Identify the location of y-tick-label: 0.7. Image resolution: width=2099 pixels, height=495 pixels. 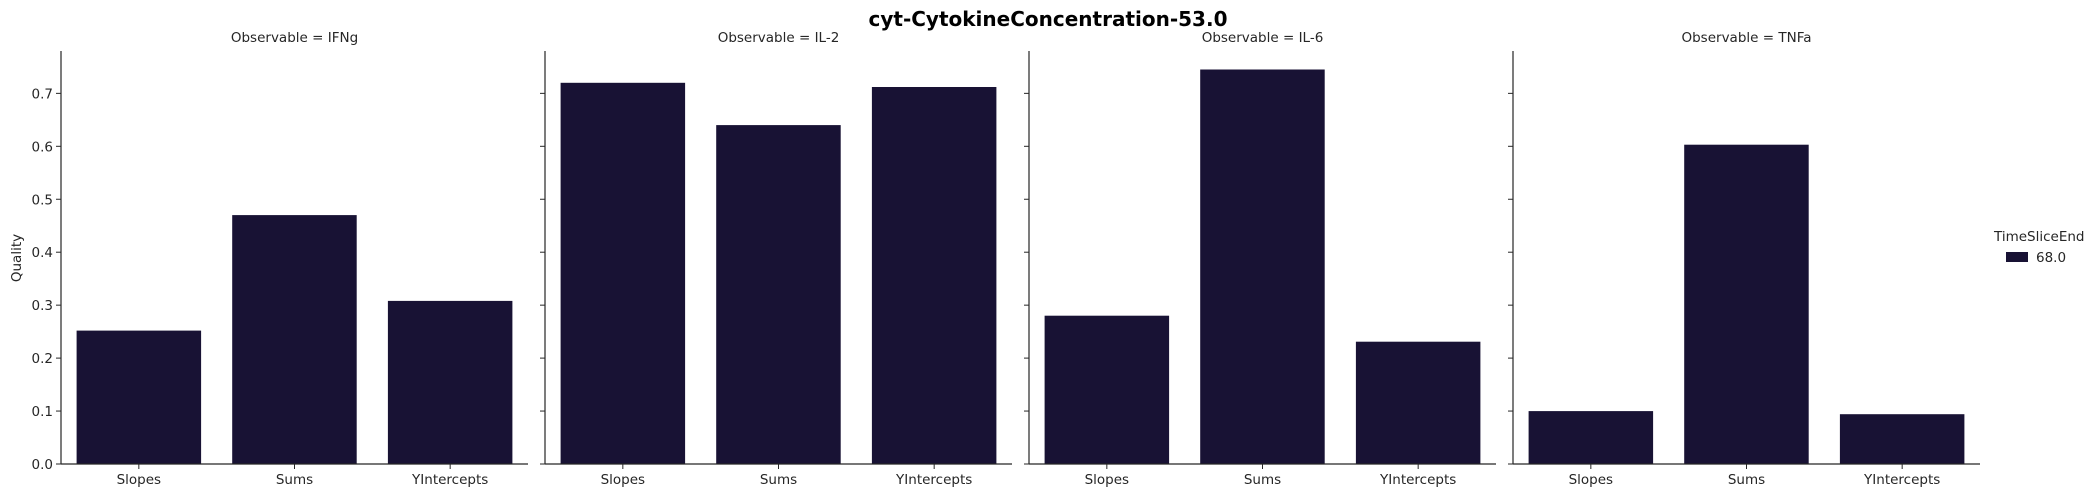
(42, 94).